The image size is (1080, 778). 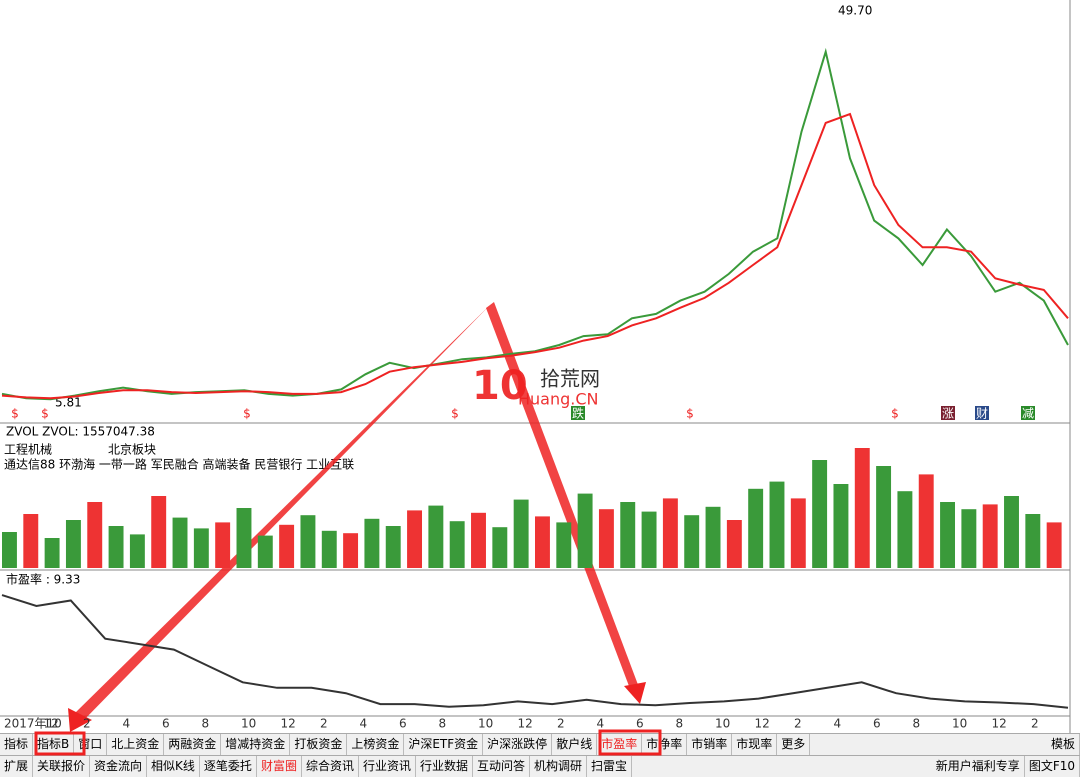 I want to click on tab: 行业资讯, so click(x=387, y=766).